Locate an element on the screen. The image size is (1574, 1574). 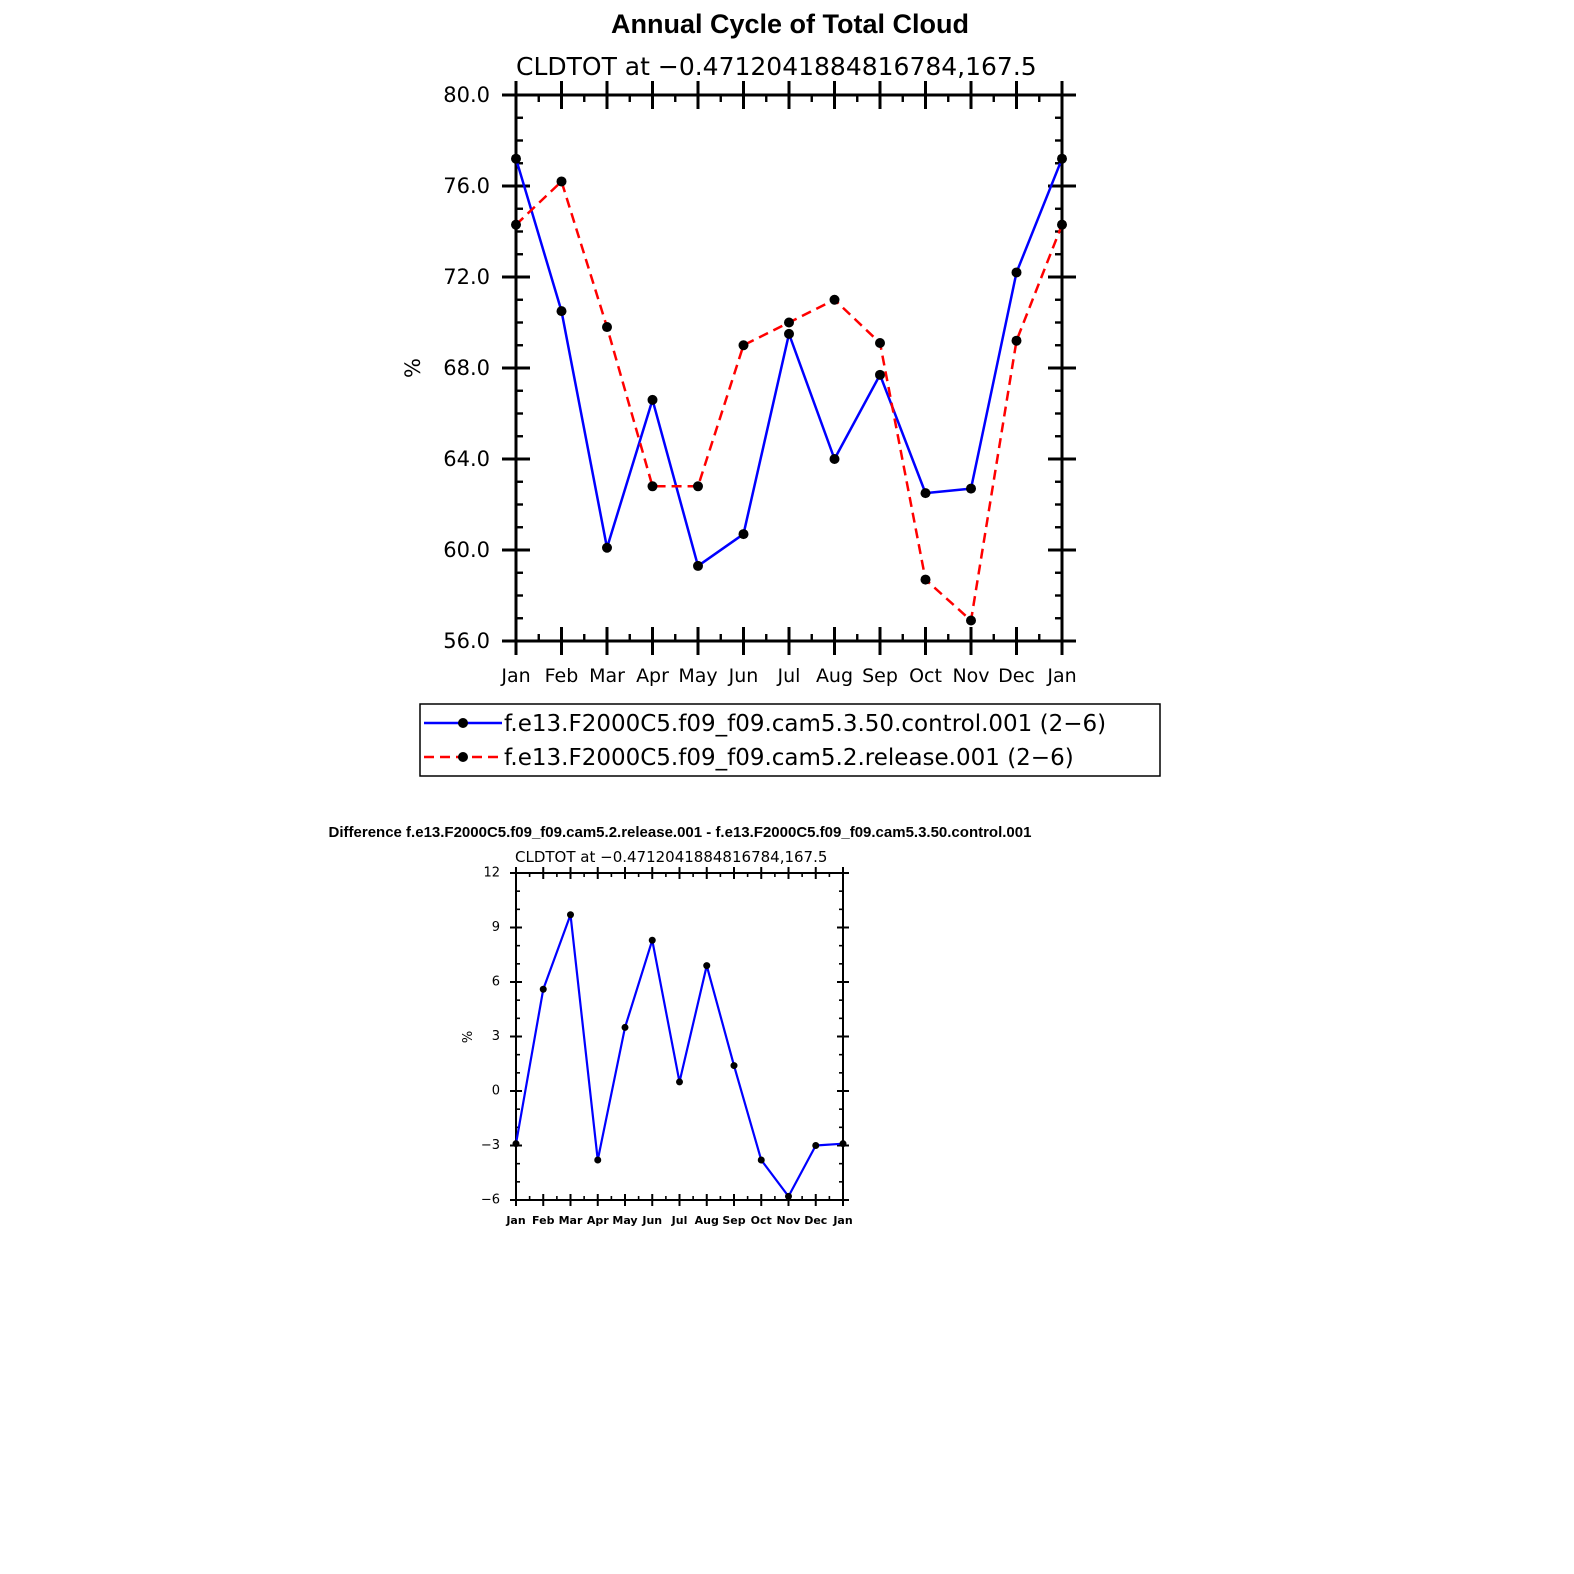
y-tick-label: 3 is located at coordinates (496, 1036).